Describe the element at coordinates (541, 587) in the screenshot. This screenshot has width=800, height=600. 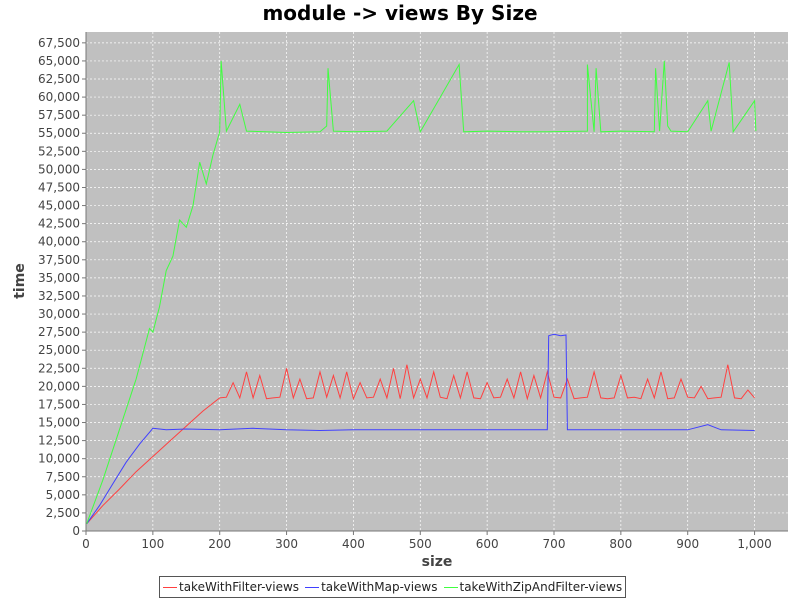
I see `legend-label-takewithzipandfilter: takeWithZipAndFilter-views` at that location.